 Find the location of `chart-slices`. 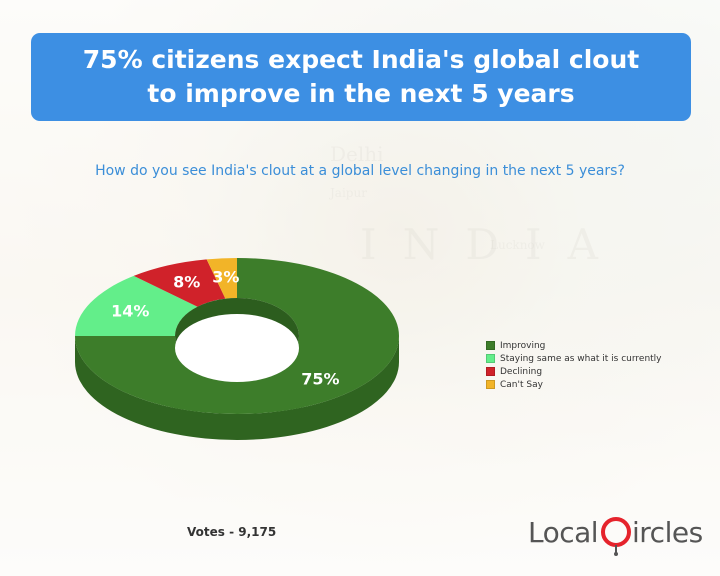

chart-slices is located at coordinates (237, 336).